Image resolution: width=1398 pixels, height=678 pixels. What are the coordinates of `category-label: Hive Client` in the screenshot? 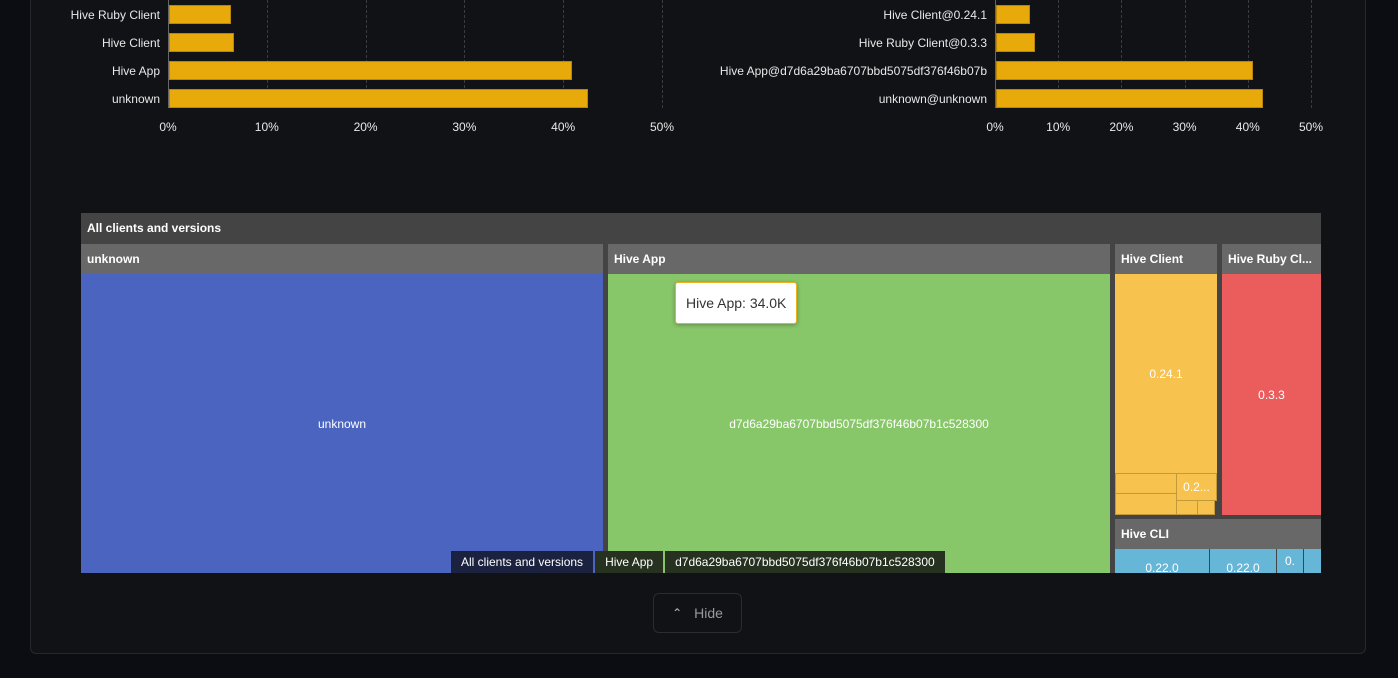 It's located at (130, 43).